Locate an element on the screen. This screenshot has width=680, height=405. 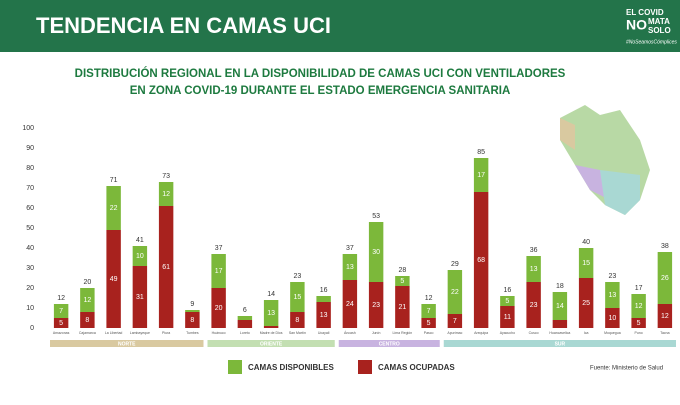
total-label: 38 is located at coordinates (665, 246).